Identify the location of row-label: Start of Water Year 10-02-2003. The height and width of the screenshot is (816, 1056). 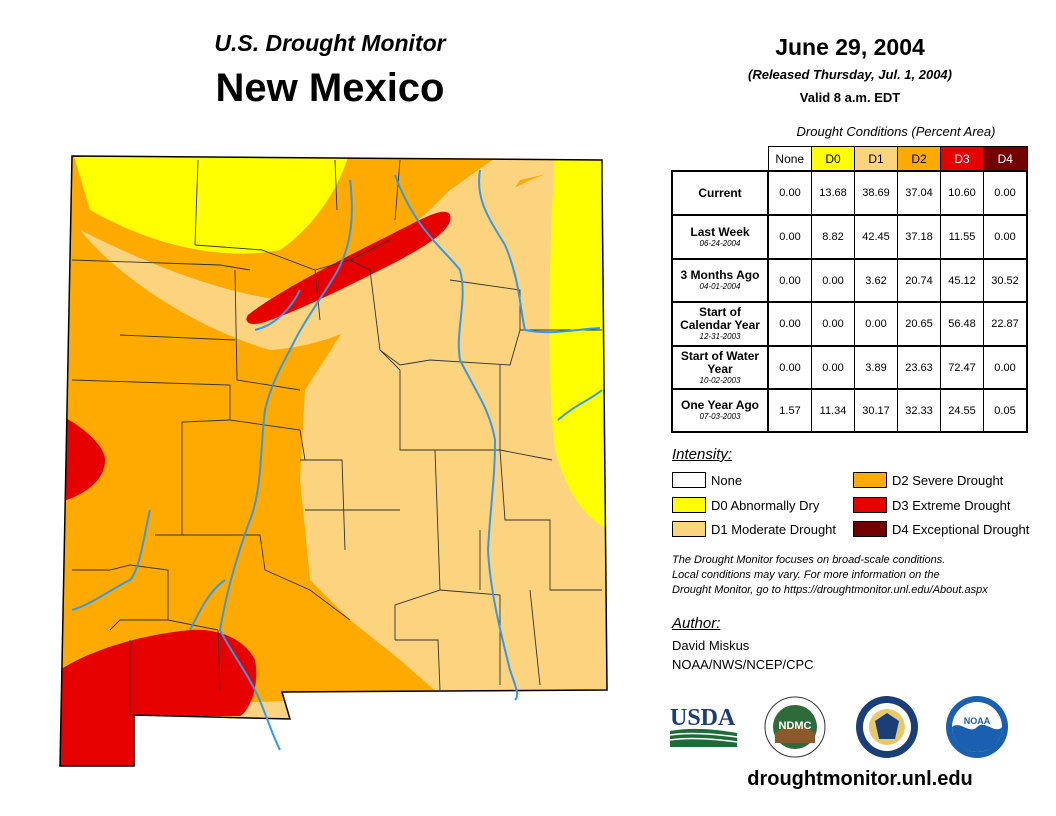
(720, 367).